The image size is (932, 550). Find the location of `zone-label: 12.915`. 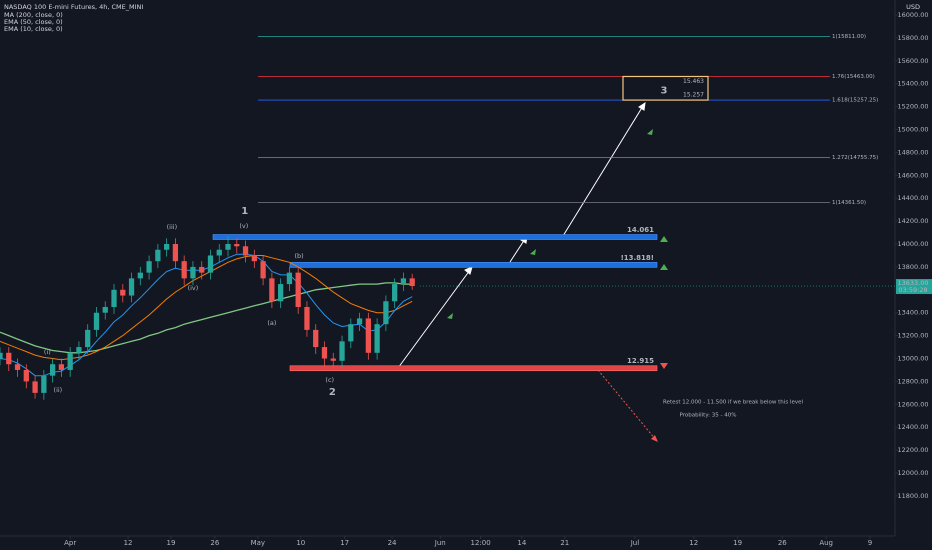

zone-label: 12.915 is located at coordinates (640, 361).